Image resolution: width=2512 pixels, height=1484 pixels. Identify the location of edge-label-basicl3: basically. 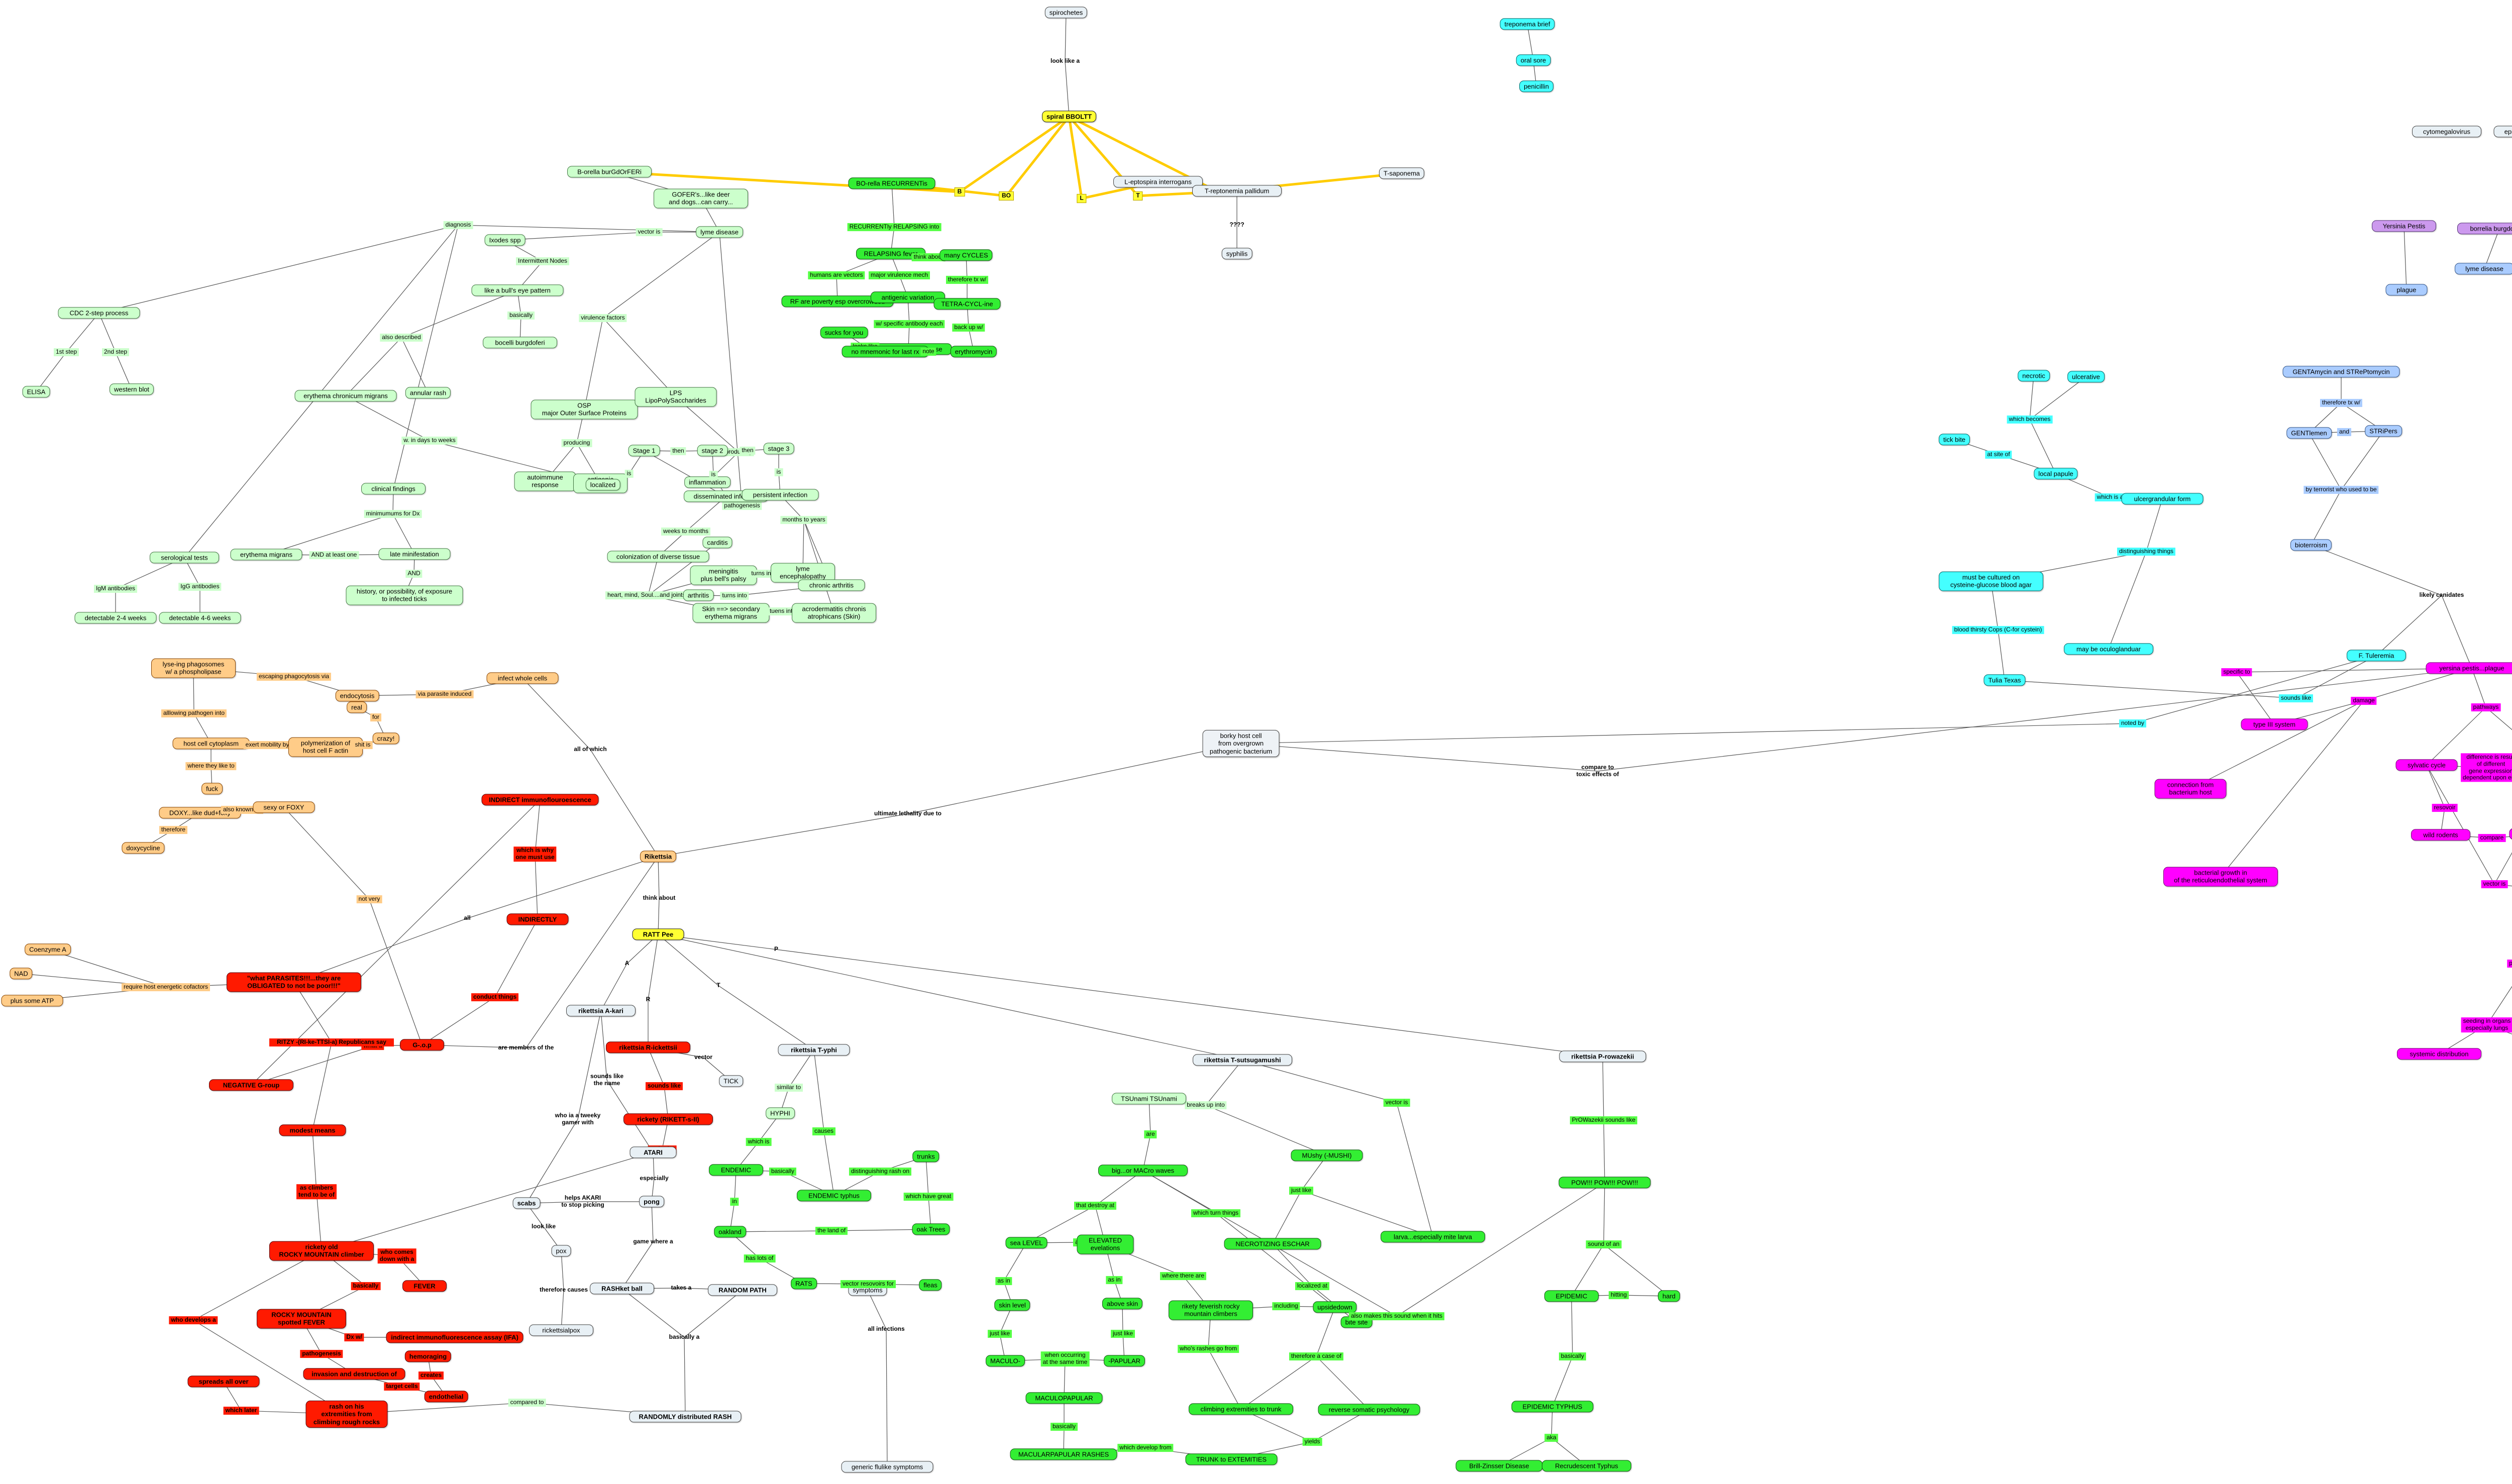
(1064, 1427).